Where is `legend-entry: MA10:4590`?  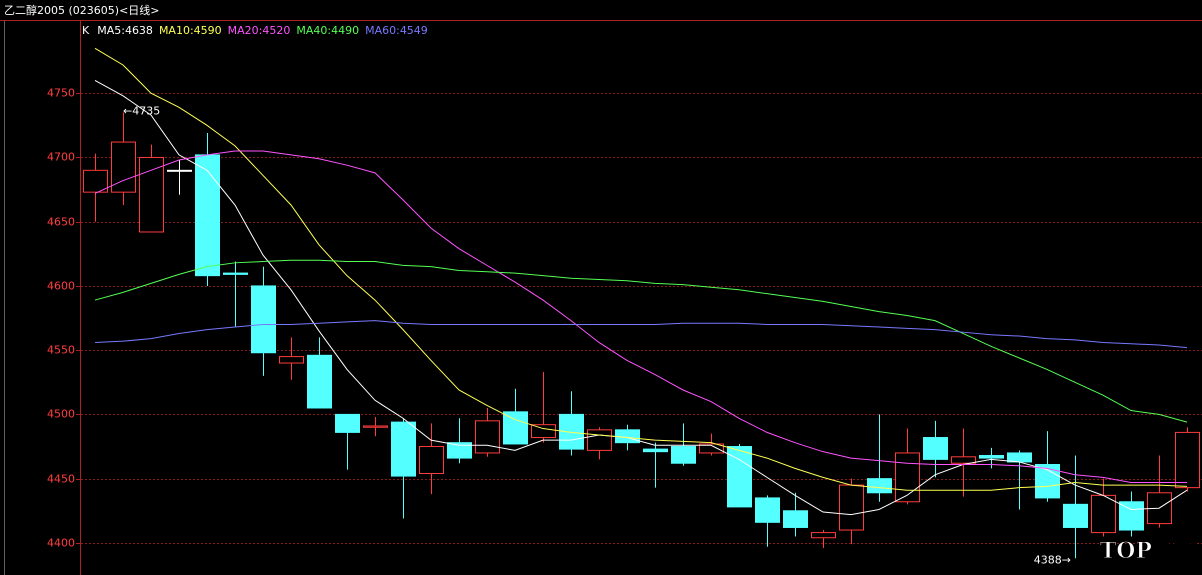
legend-entry: MA10:4590 is located at coordinates (190, 30).